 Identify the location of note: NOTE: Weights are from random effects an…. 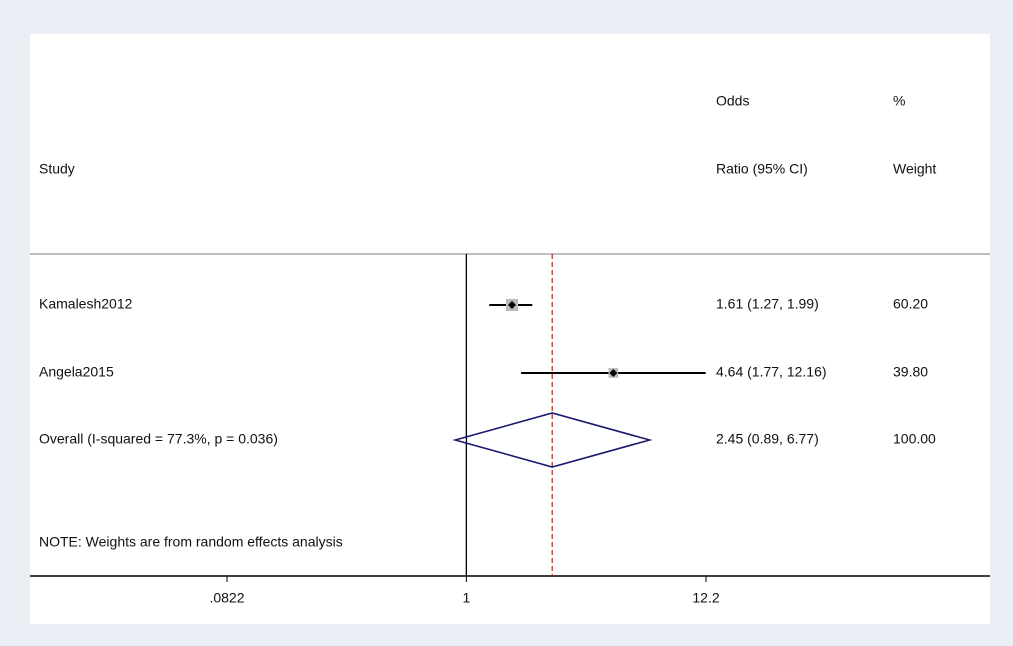
(191, 542).